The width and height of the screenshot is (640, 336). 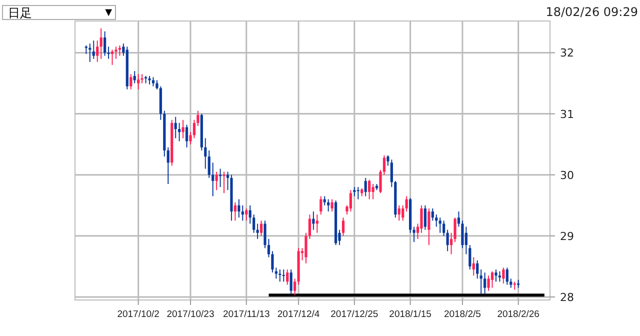 I want to click on text: 18/02/26 09:29, so click(x=592, y=12).